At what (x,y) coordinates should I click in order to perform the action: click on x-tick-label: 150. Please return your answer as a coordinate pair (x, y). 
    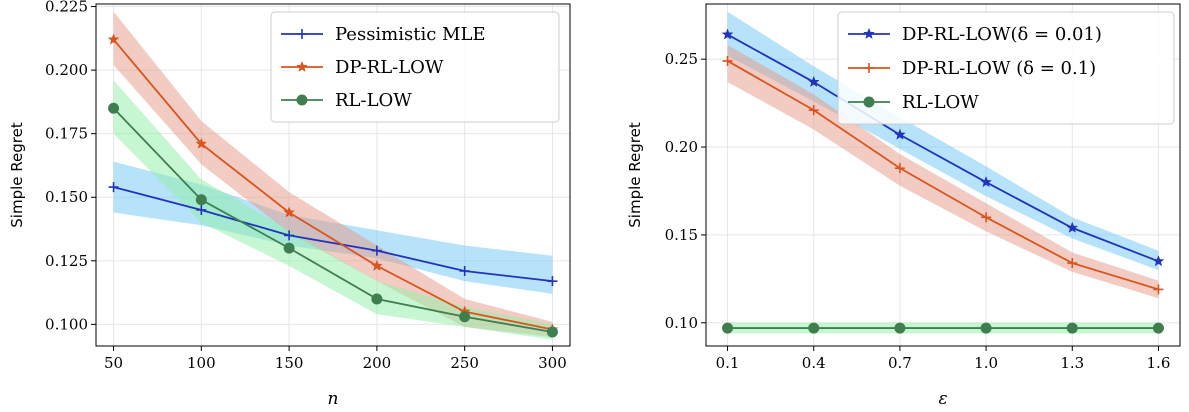
    Looking at the image, I should click on (289, 363).